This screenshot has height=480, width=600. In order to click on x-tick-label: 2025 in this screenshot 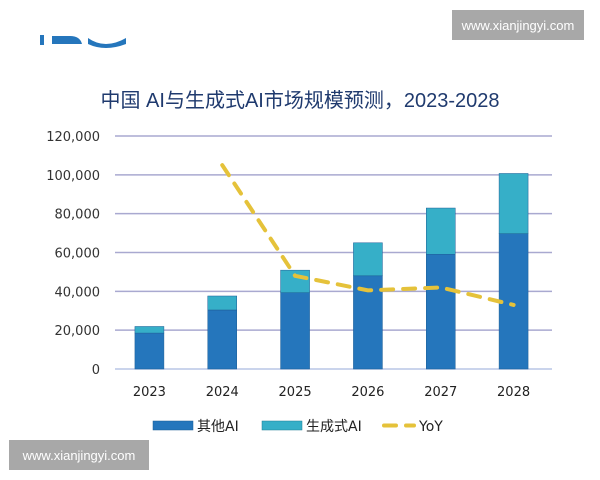, I will do `click(295, 392)`.